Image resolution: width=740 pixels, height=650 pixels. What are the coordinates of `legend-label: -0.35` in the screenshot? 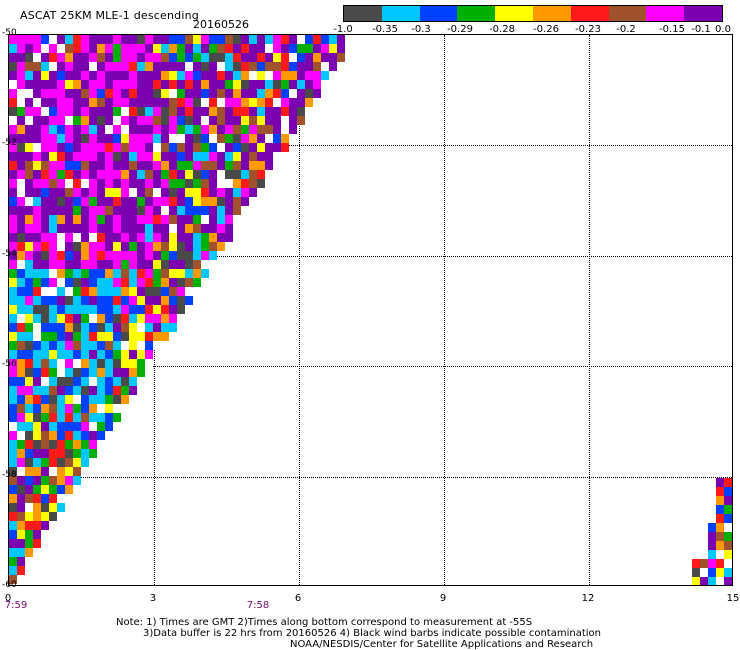 It's located at (385, 29).